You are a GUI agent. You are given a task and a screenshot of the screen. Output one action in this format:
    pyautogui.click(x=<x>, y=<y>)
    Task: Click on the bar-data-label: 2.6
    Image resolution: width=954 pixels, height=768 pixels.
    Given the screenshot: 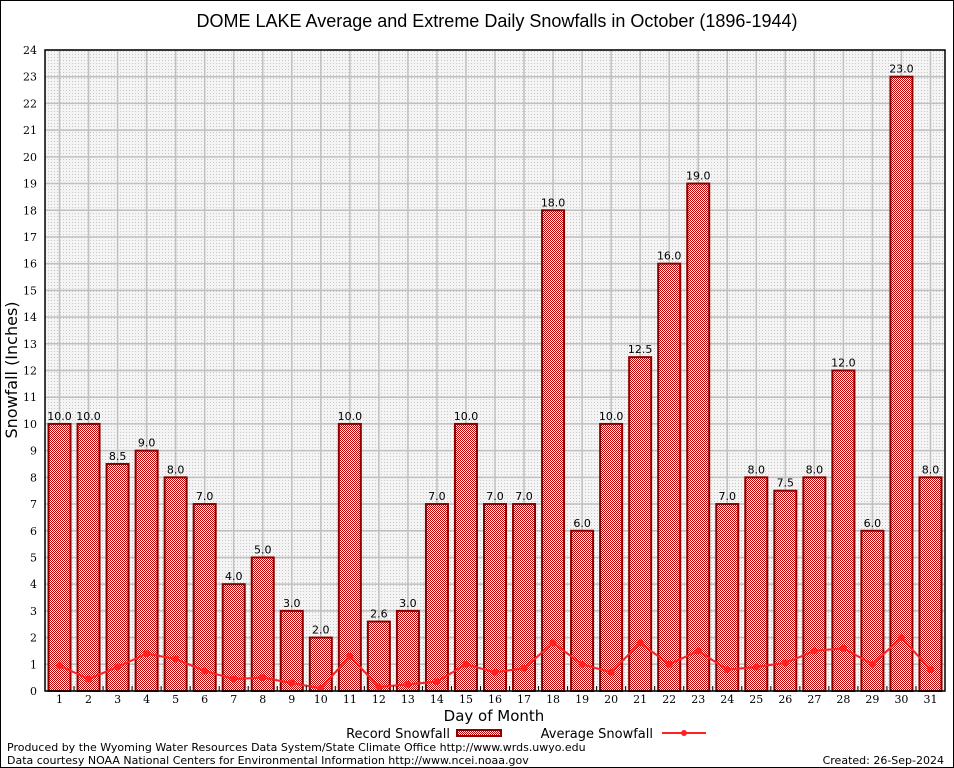 What is the action you would take?
    pyautogui.click(x=379, y=614)
    